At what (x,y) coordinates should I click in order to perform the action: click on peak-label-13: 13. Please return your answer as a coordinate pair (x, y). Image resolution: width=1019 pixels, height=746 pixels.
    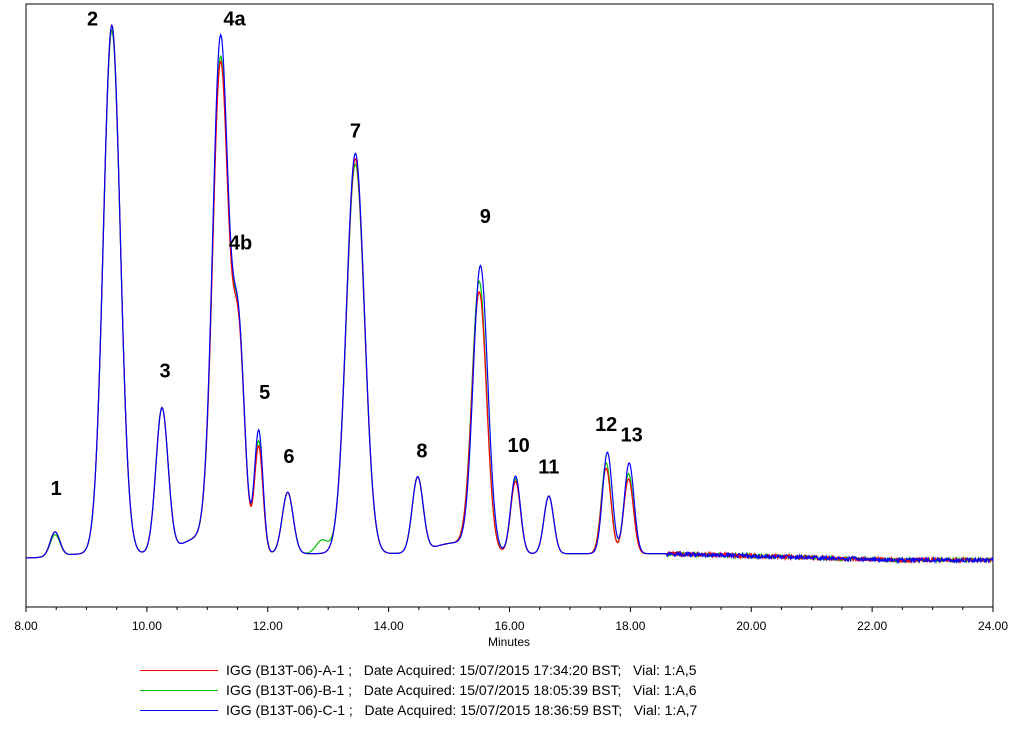
    Looking at the image, I should click on (631, 436).